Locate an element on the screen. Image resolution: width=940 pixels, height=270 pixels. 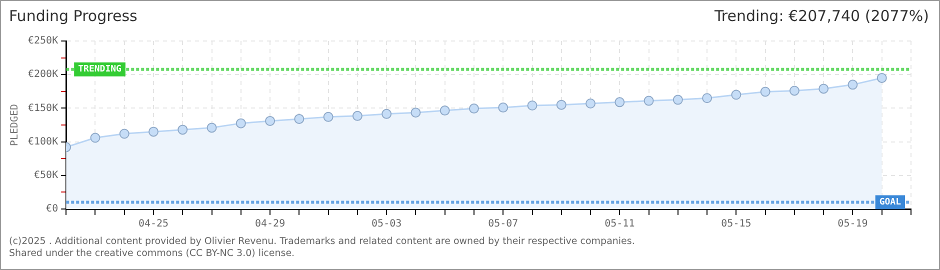
y-tick-label: €0 is located at coordinates (52, 209).